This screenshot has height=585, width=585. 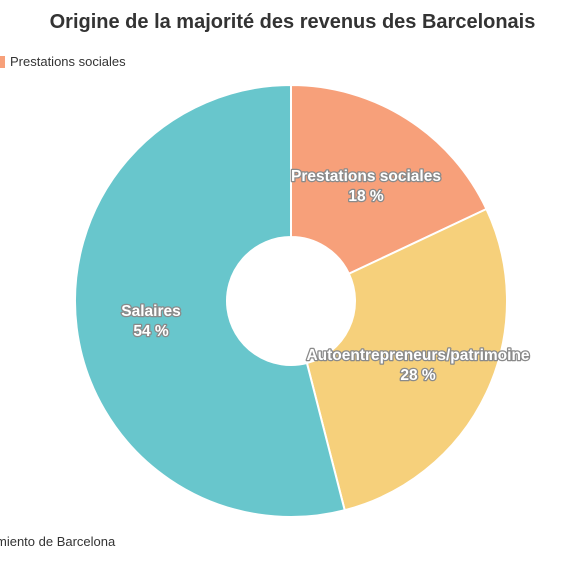 What do you see at coordinates (366, 196) in the screenshot?
I see `slice-value-label: 18 %` at bounding box center [366, 196].